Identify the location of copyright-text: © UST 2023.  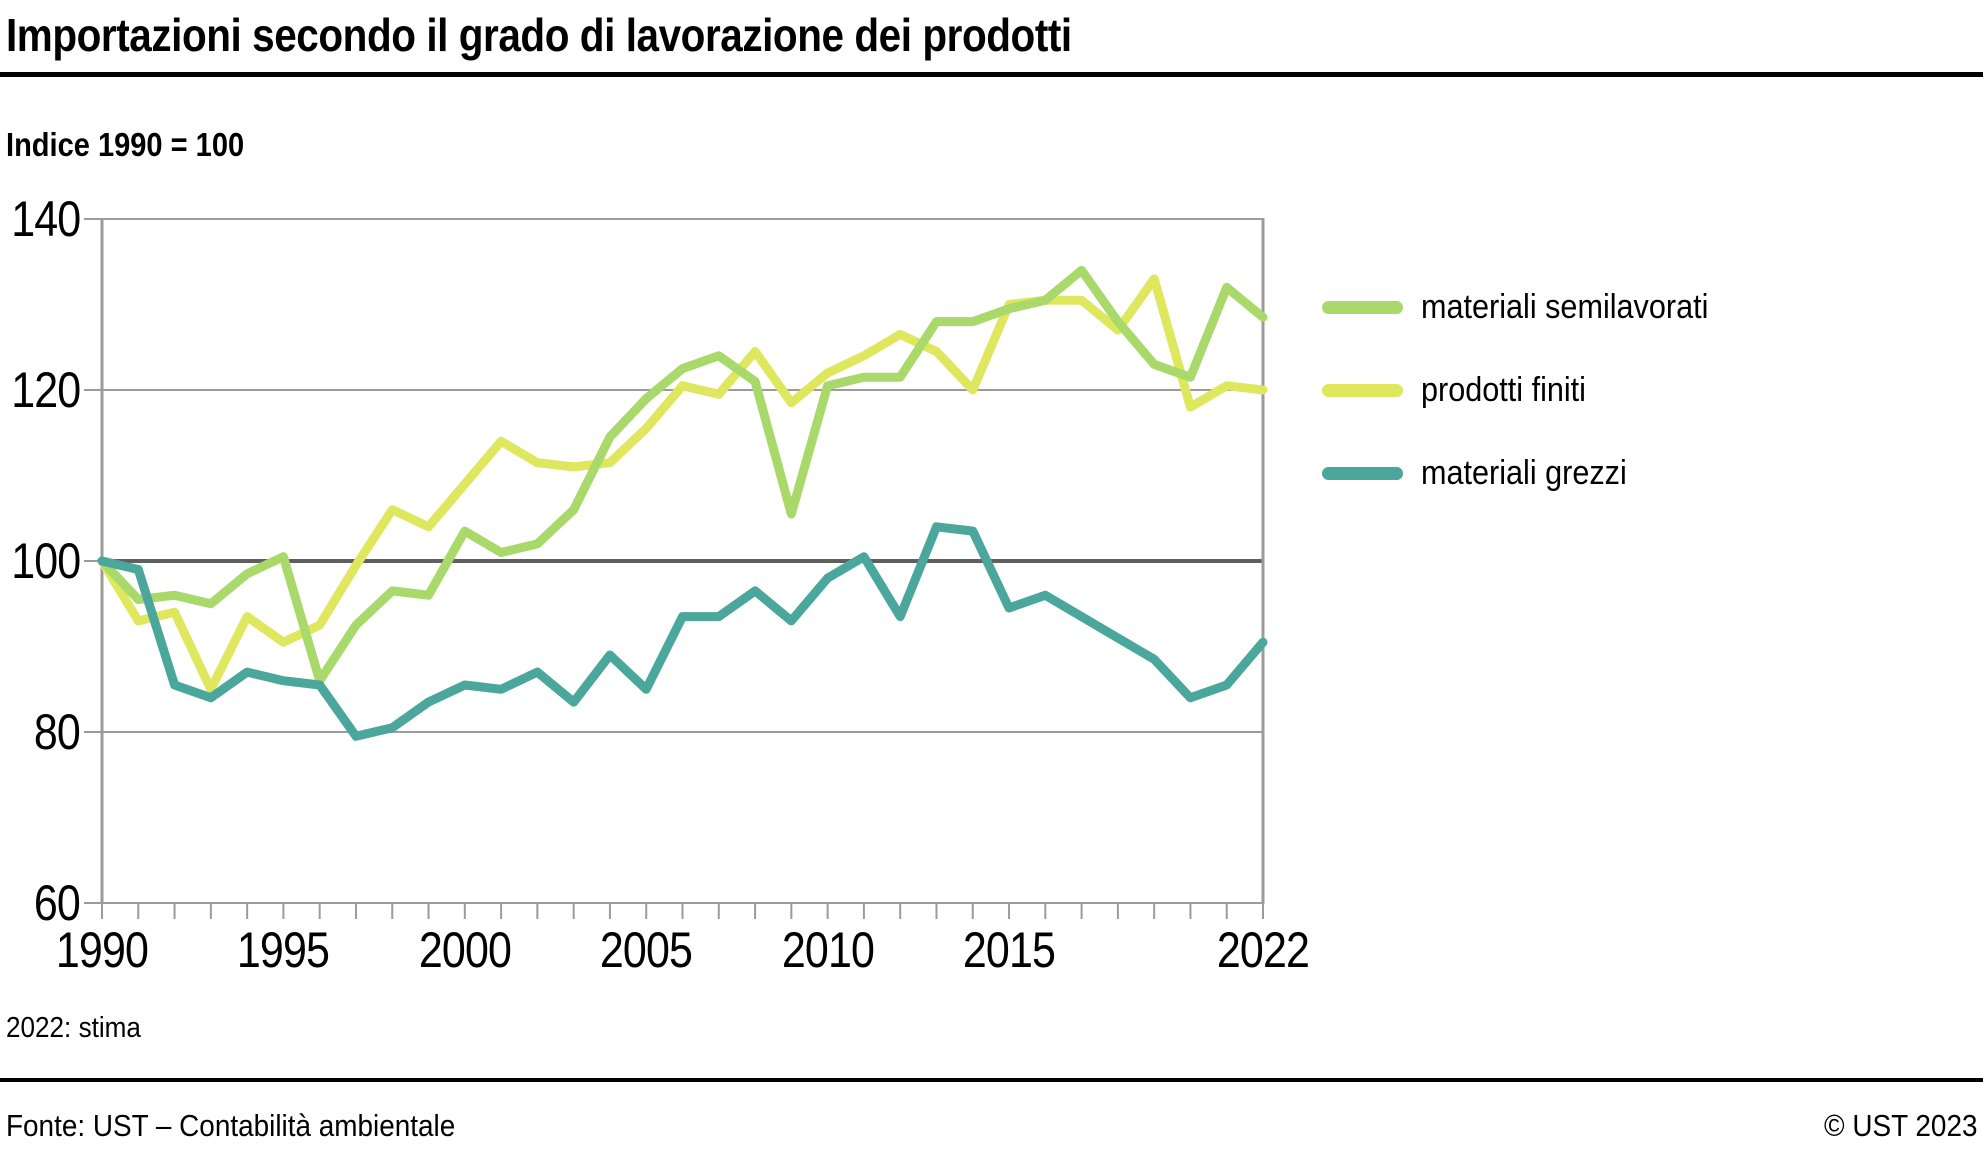
(1900, 1125).